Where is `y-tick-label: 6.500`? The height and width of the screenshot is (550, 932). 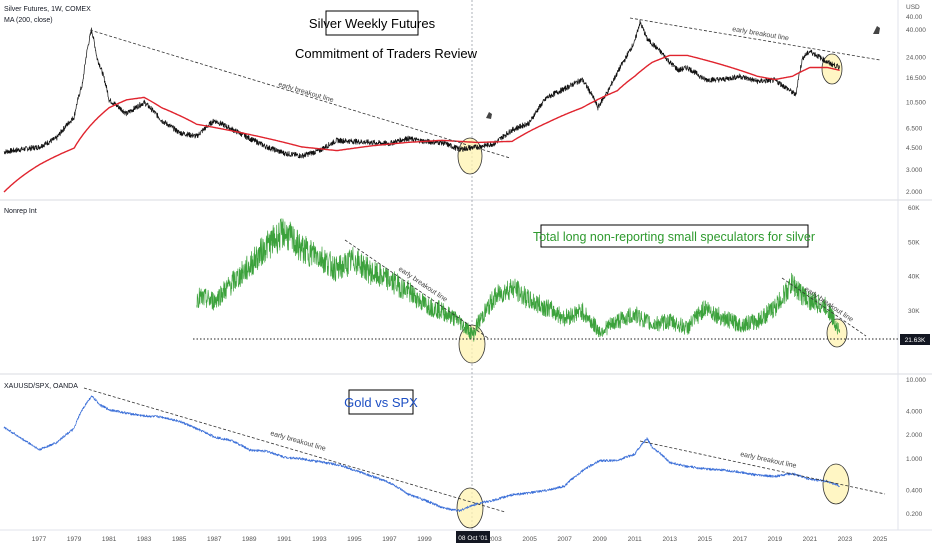 y-tick-label: 6.500 is located at coordinates (914, 128).